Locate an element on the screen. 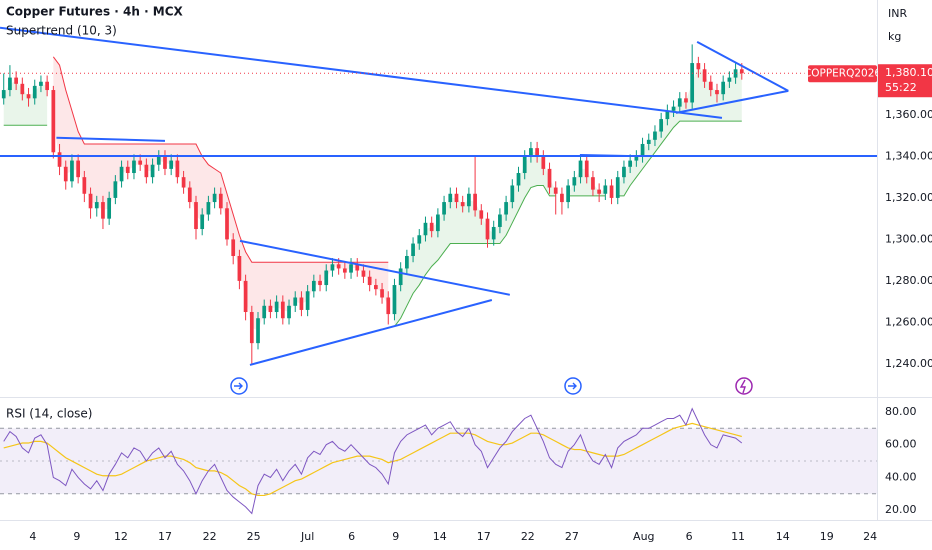 The width and height of the screenshot is (932, 550). y-tick-label: 1,320.00 is located at coordinates (908, 197).